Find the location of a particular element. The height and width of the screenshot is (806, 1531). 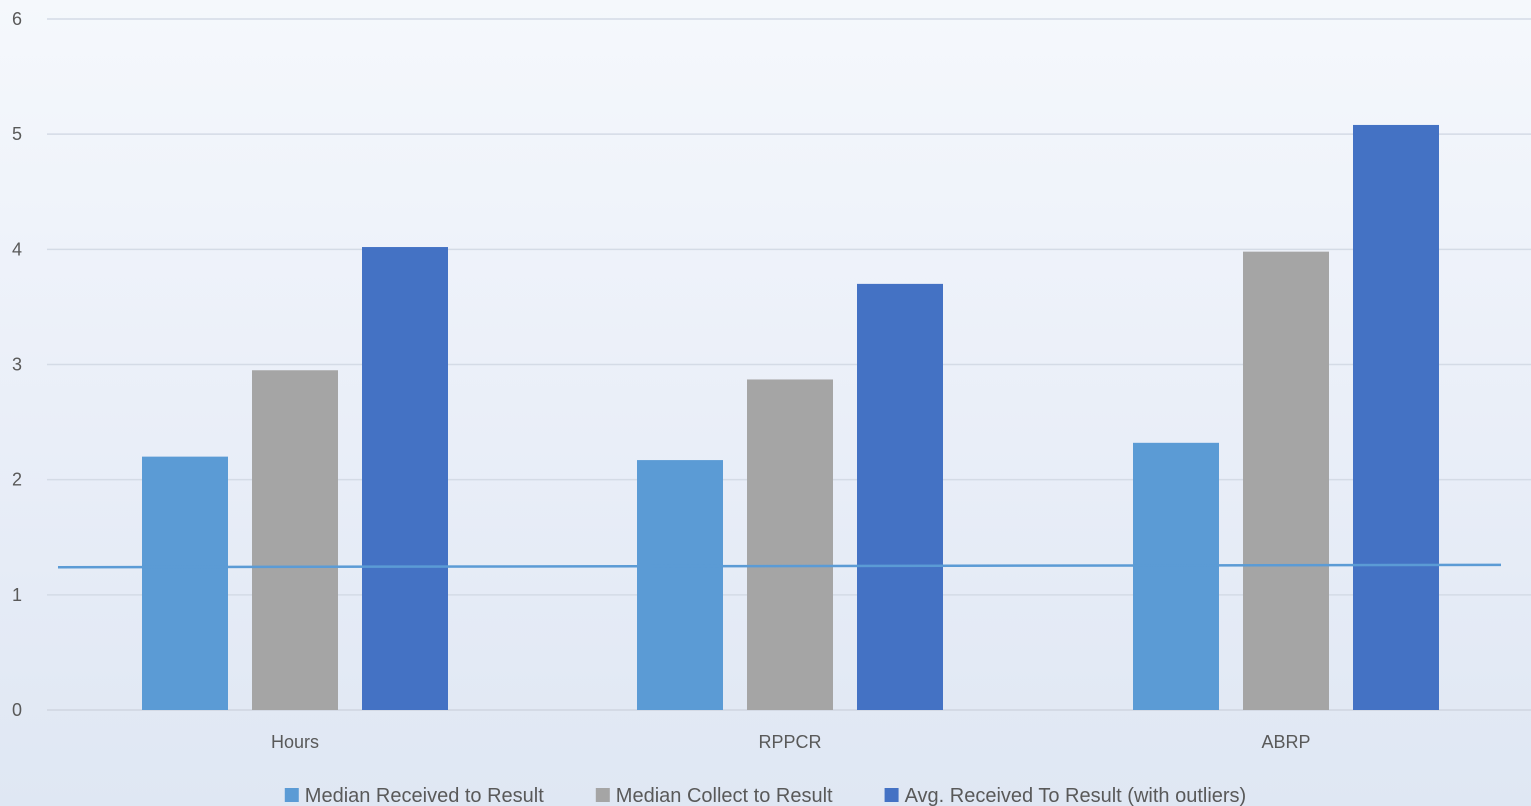

y-axis-tick-labels: 0 1 2 3 4 5 6 is located at coordinates (17, 364).